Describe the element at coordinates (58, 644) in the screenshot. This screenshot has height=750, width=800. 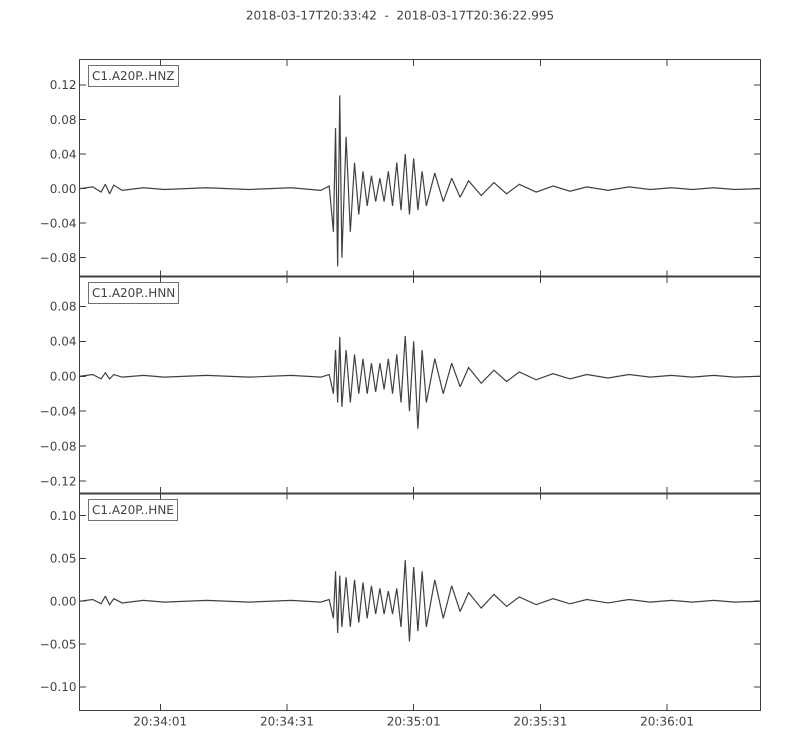
I see `y-tick-label: −0.05` at that location.